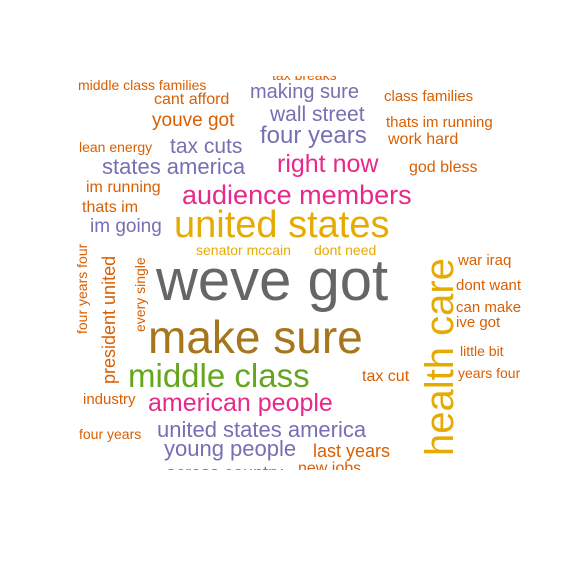  What do you see at coordinates (440, 357) in the screenshot?
I see `word-health-care: health care` at bounding box center [440, 357].